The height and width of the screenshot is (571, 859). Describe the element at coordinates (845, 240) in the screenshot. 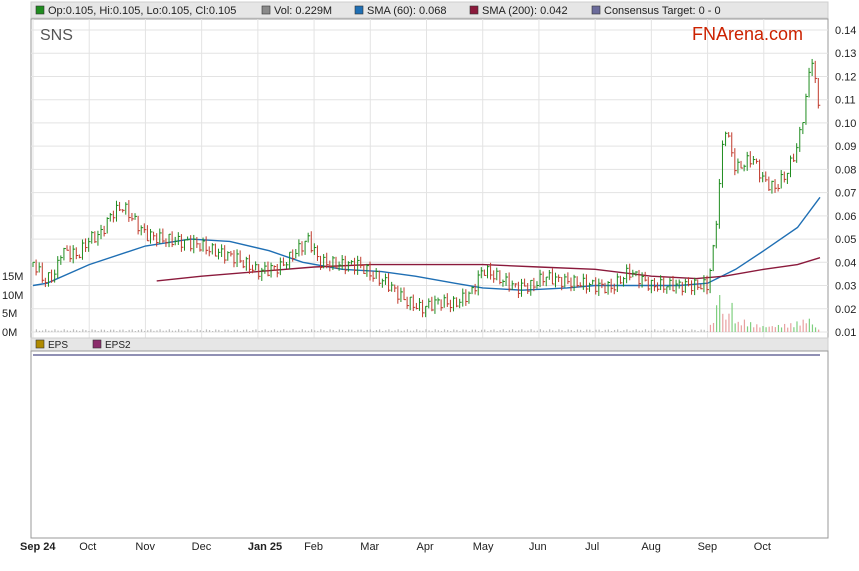

I see `price-tick-label: 0.05` at that location.